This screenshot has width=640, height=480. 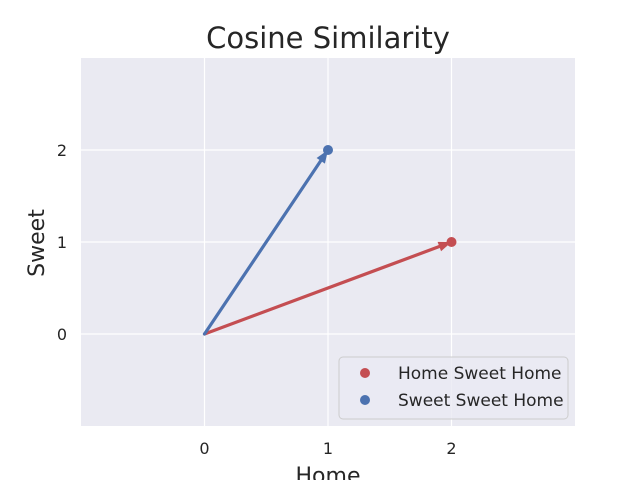 I want to click on legend-label-home-sweet-home: Home Sweet Home, so click(x=480, y=374).